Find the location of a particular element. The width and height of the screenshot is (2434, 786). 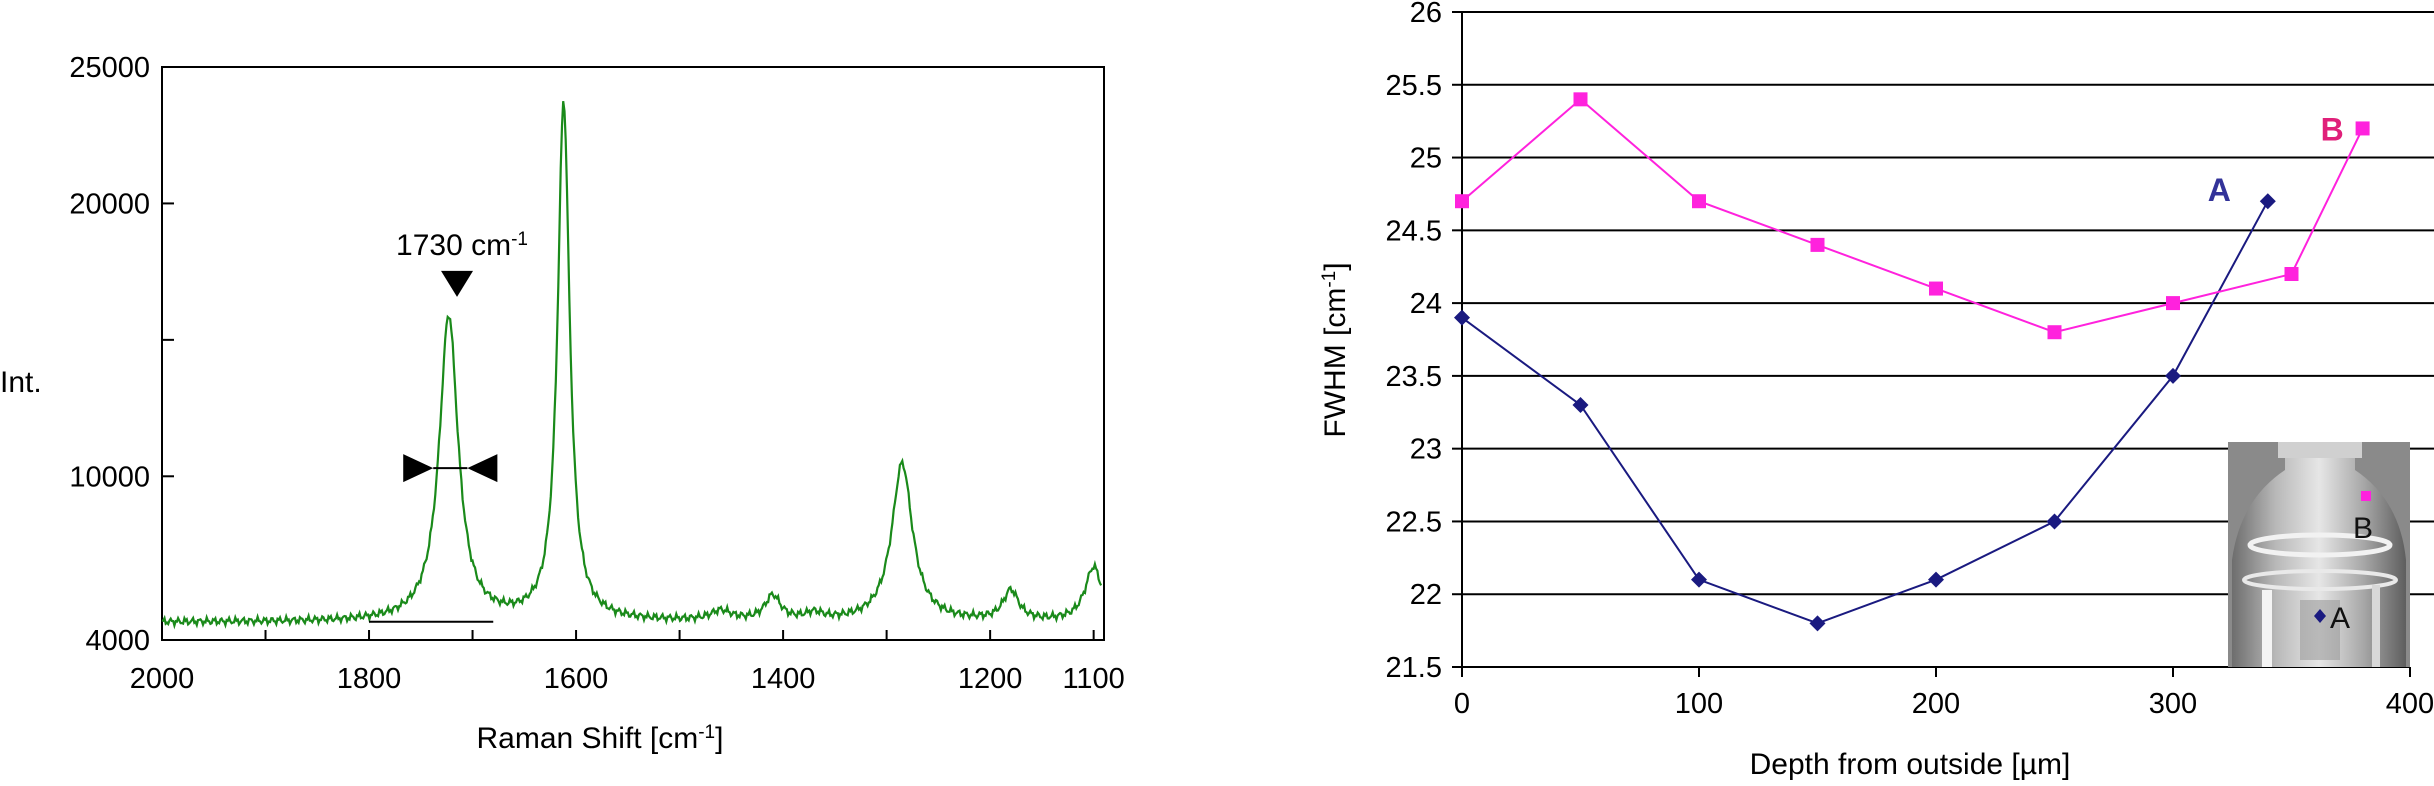

spectrum-x-tick-label: 2000 is located at coordinates (162, 679).